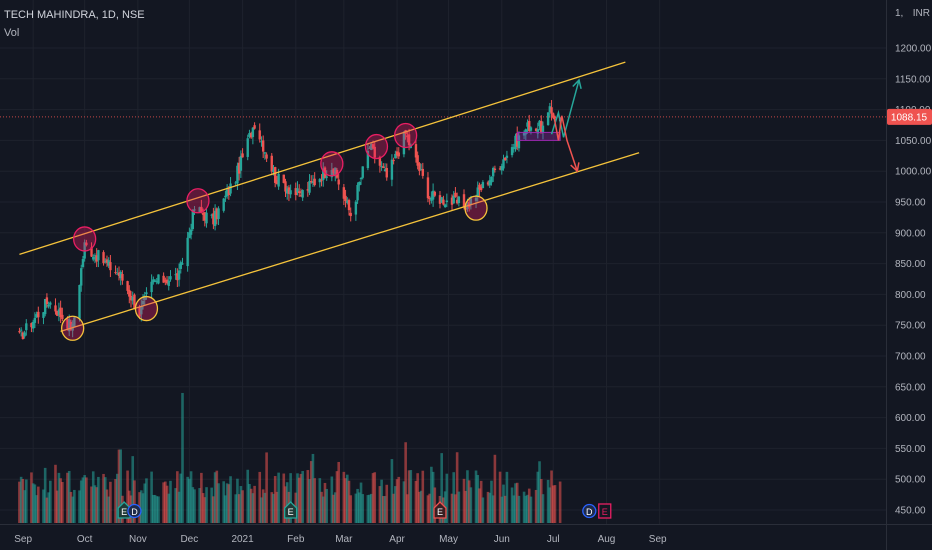  I want to click on bearish-projection-arrow-line, so click(565, 142).